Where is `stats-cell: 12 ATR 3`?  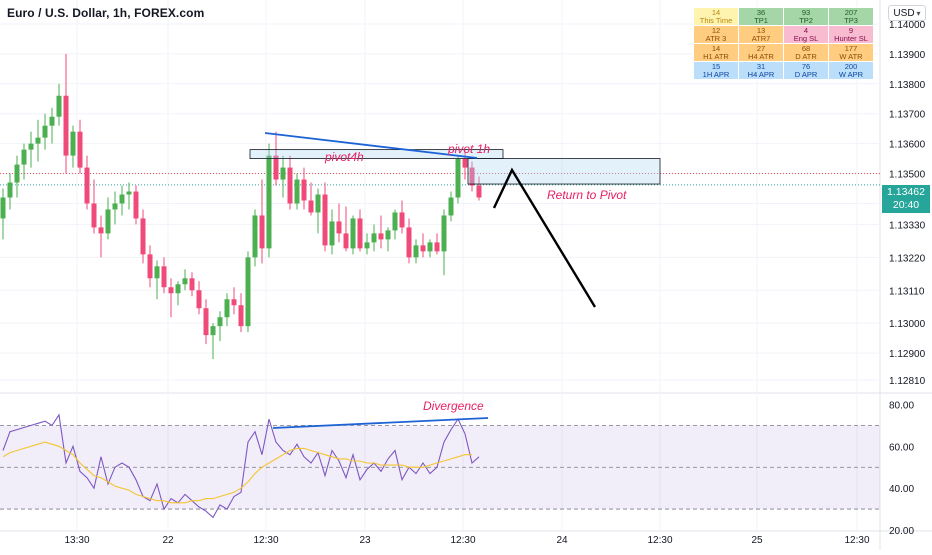
stats-cell: 12 ATR 3 is located at coordinates (716, 34).